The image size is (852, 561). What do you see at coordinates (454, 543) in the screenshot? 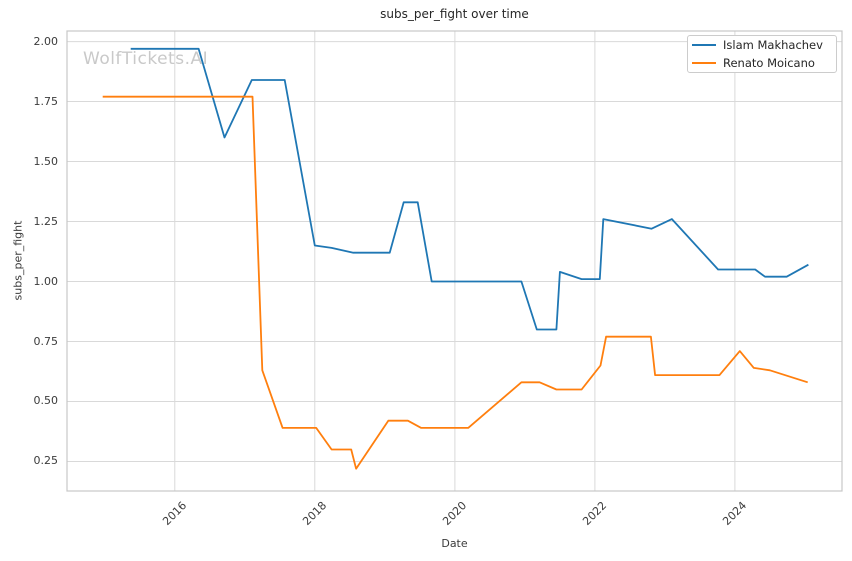
I see `x-axis-label: Date` at bounding box center [454, 543].